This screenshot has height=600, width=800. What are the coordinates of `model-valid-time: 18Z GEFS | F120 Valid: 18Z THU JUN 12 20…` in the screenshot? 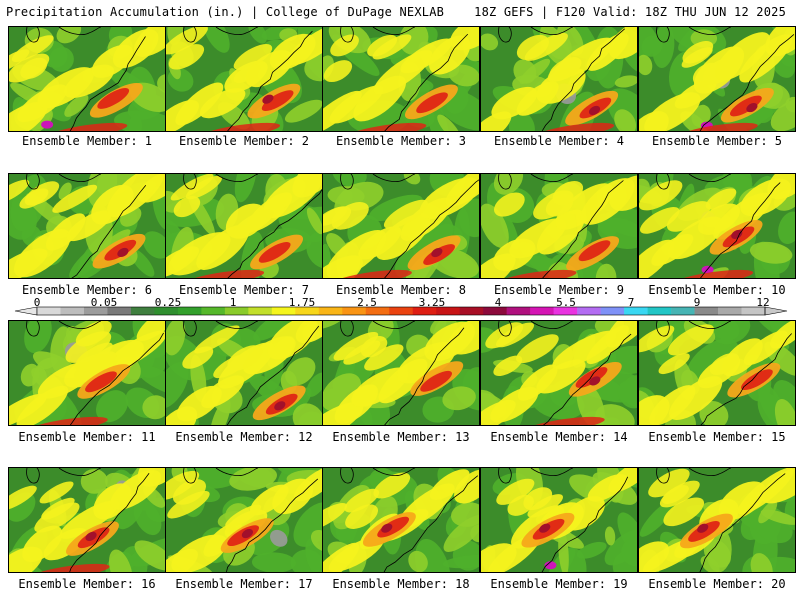 It's located at (630, 12).